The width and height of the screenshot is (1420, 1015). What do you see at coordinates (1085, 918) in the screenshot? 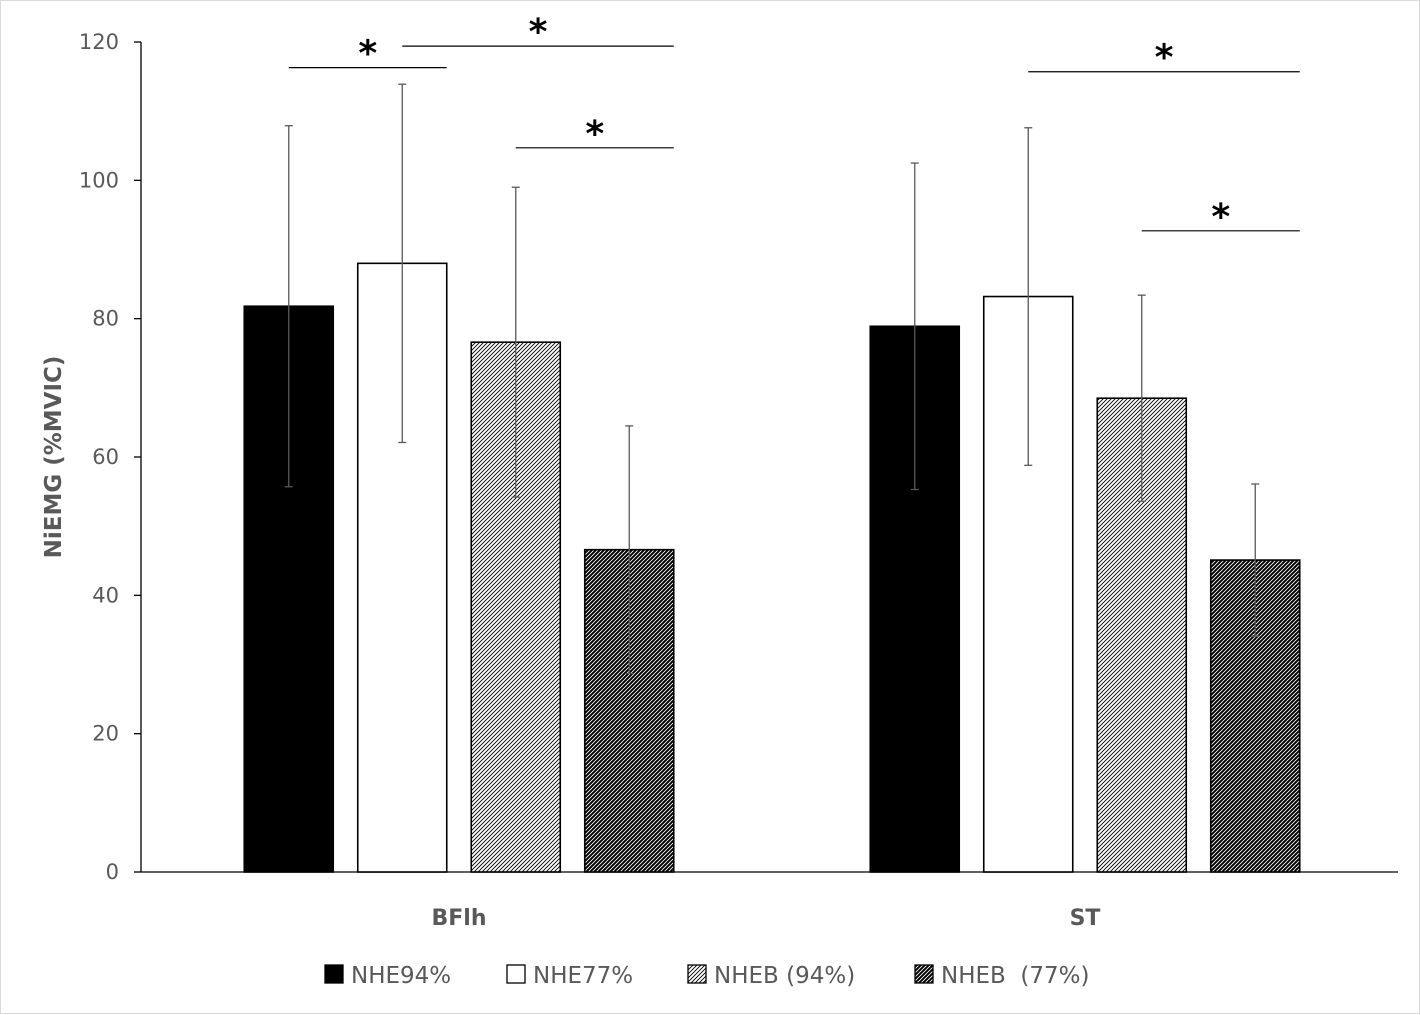
I see `x-category-label: ST` at bounding box center [1085, 918].